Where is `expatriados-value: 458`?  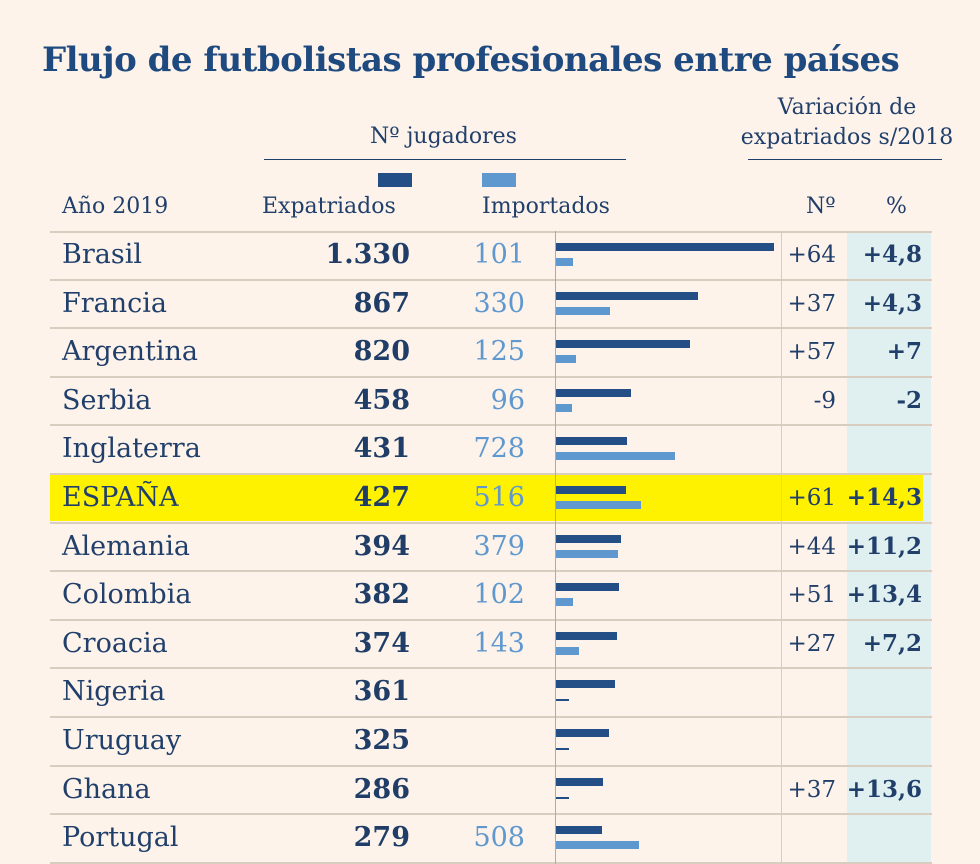 expatriados-value: 458 is located at coordinates (381, 400).